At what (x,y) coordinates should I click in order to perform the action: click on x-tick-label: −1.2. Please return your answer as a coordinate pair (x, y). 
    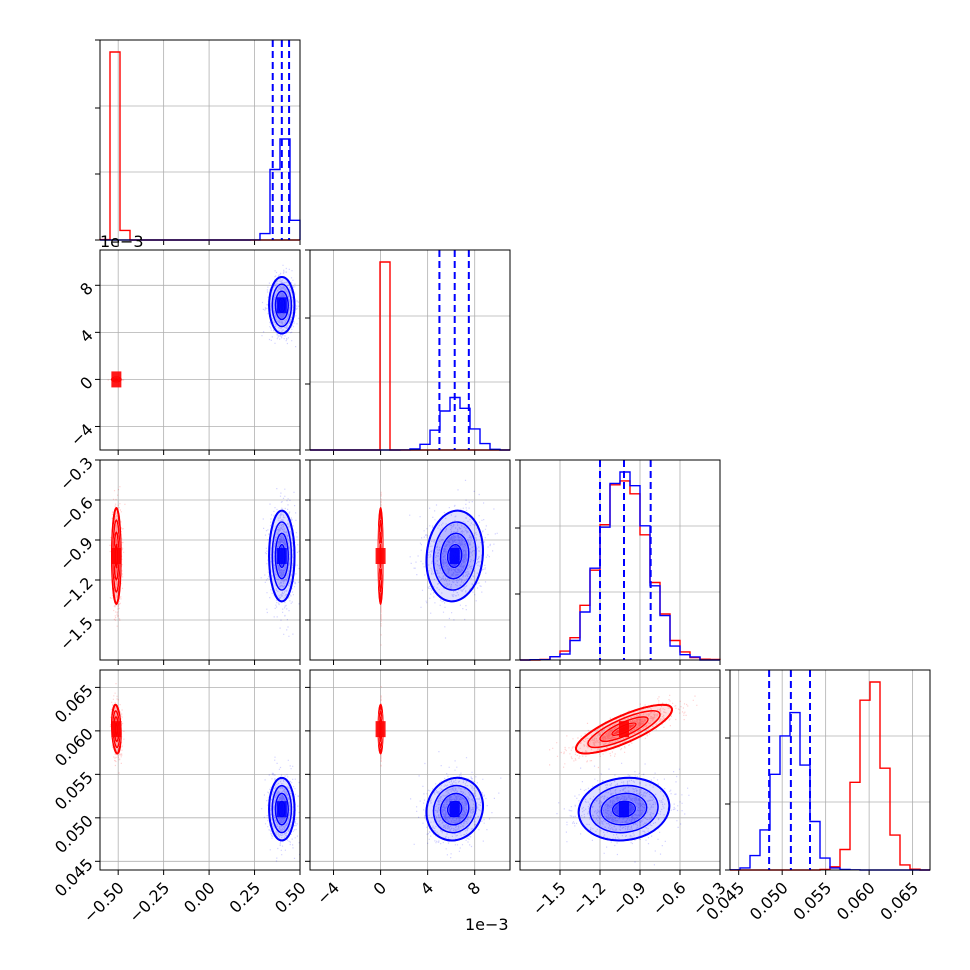
    Looking at the image, I should click on (589, 898).